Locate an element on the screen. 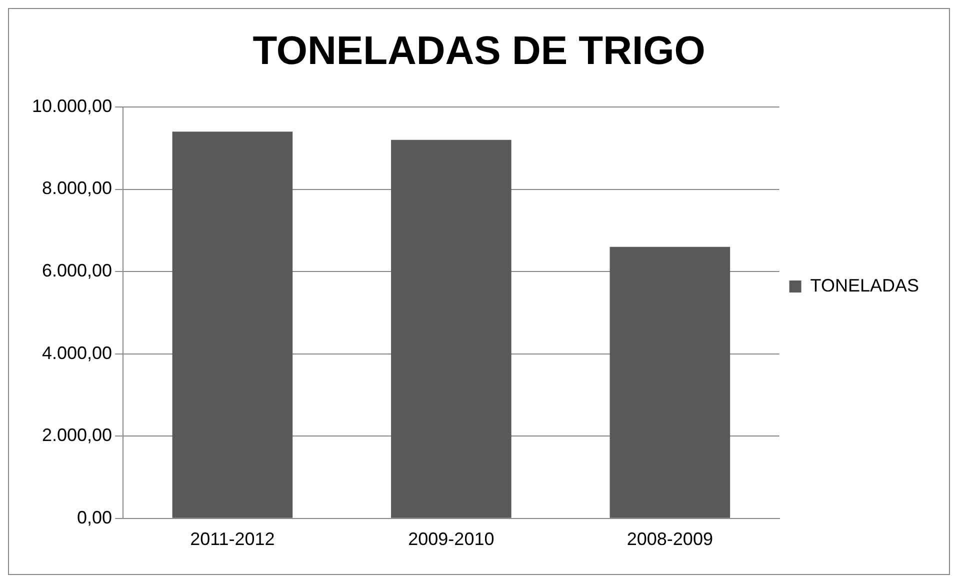 The width and height of the screenshot is (956, 581). x-tick-label: 2009-2010 is located at coordinates (451, 539).